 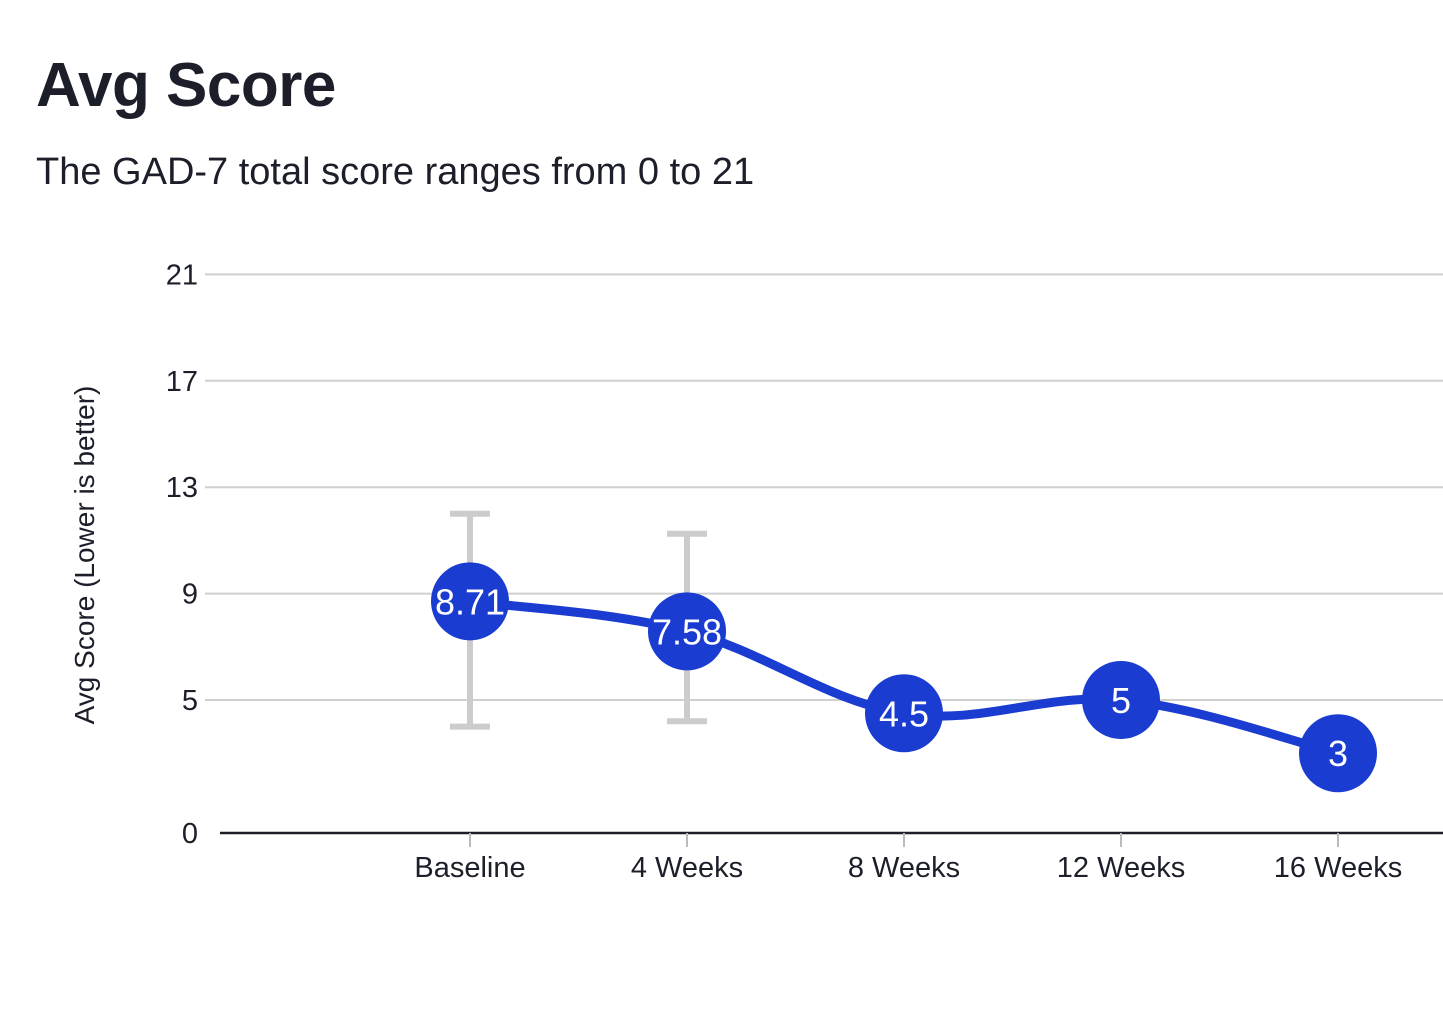 I want to click on data-label: 7.58, so click(x=687, y=631).